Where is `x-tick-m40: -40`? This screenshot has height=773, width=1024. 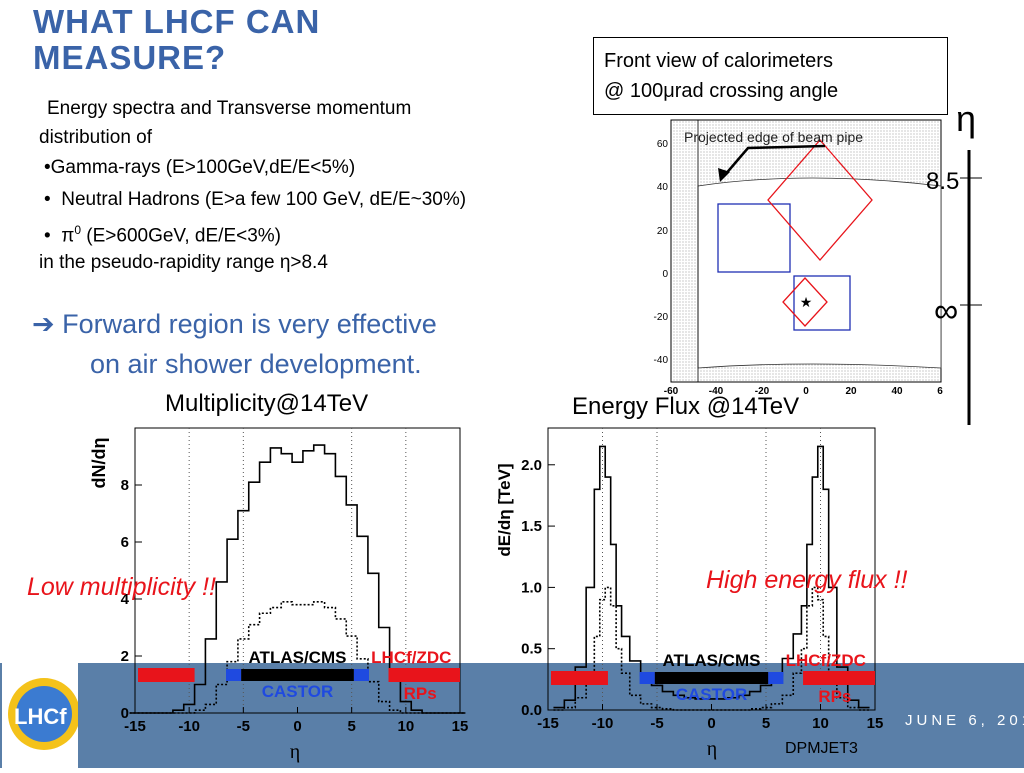 x-tick-m40: -40 is located at coordinates (716, 391).